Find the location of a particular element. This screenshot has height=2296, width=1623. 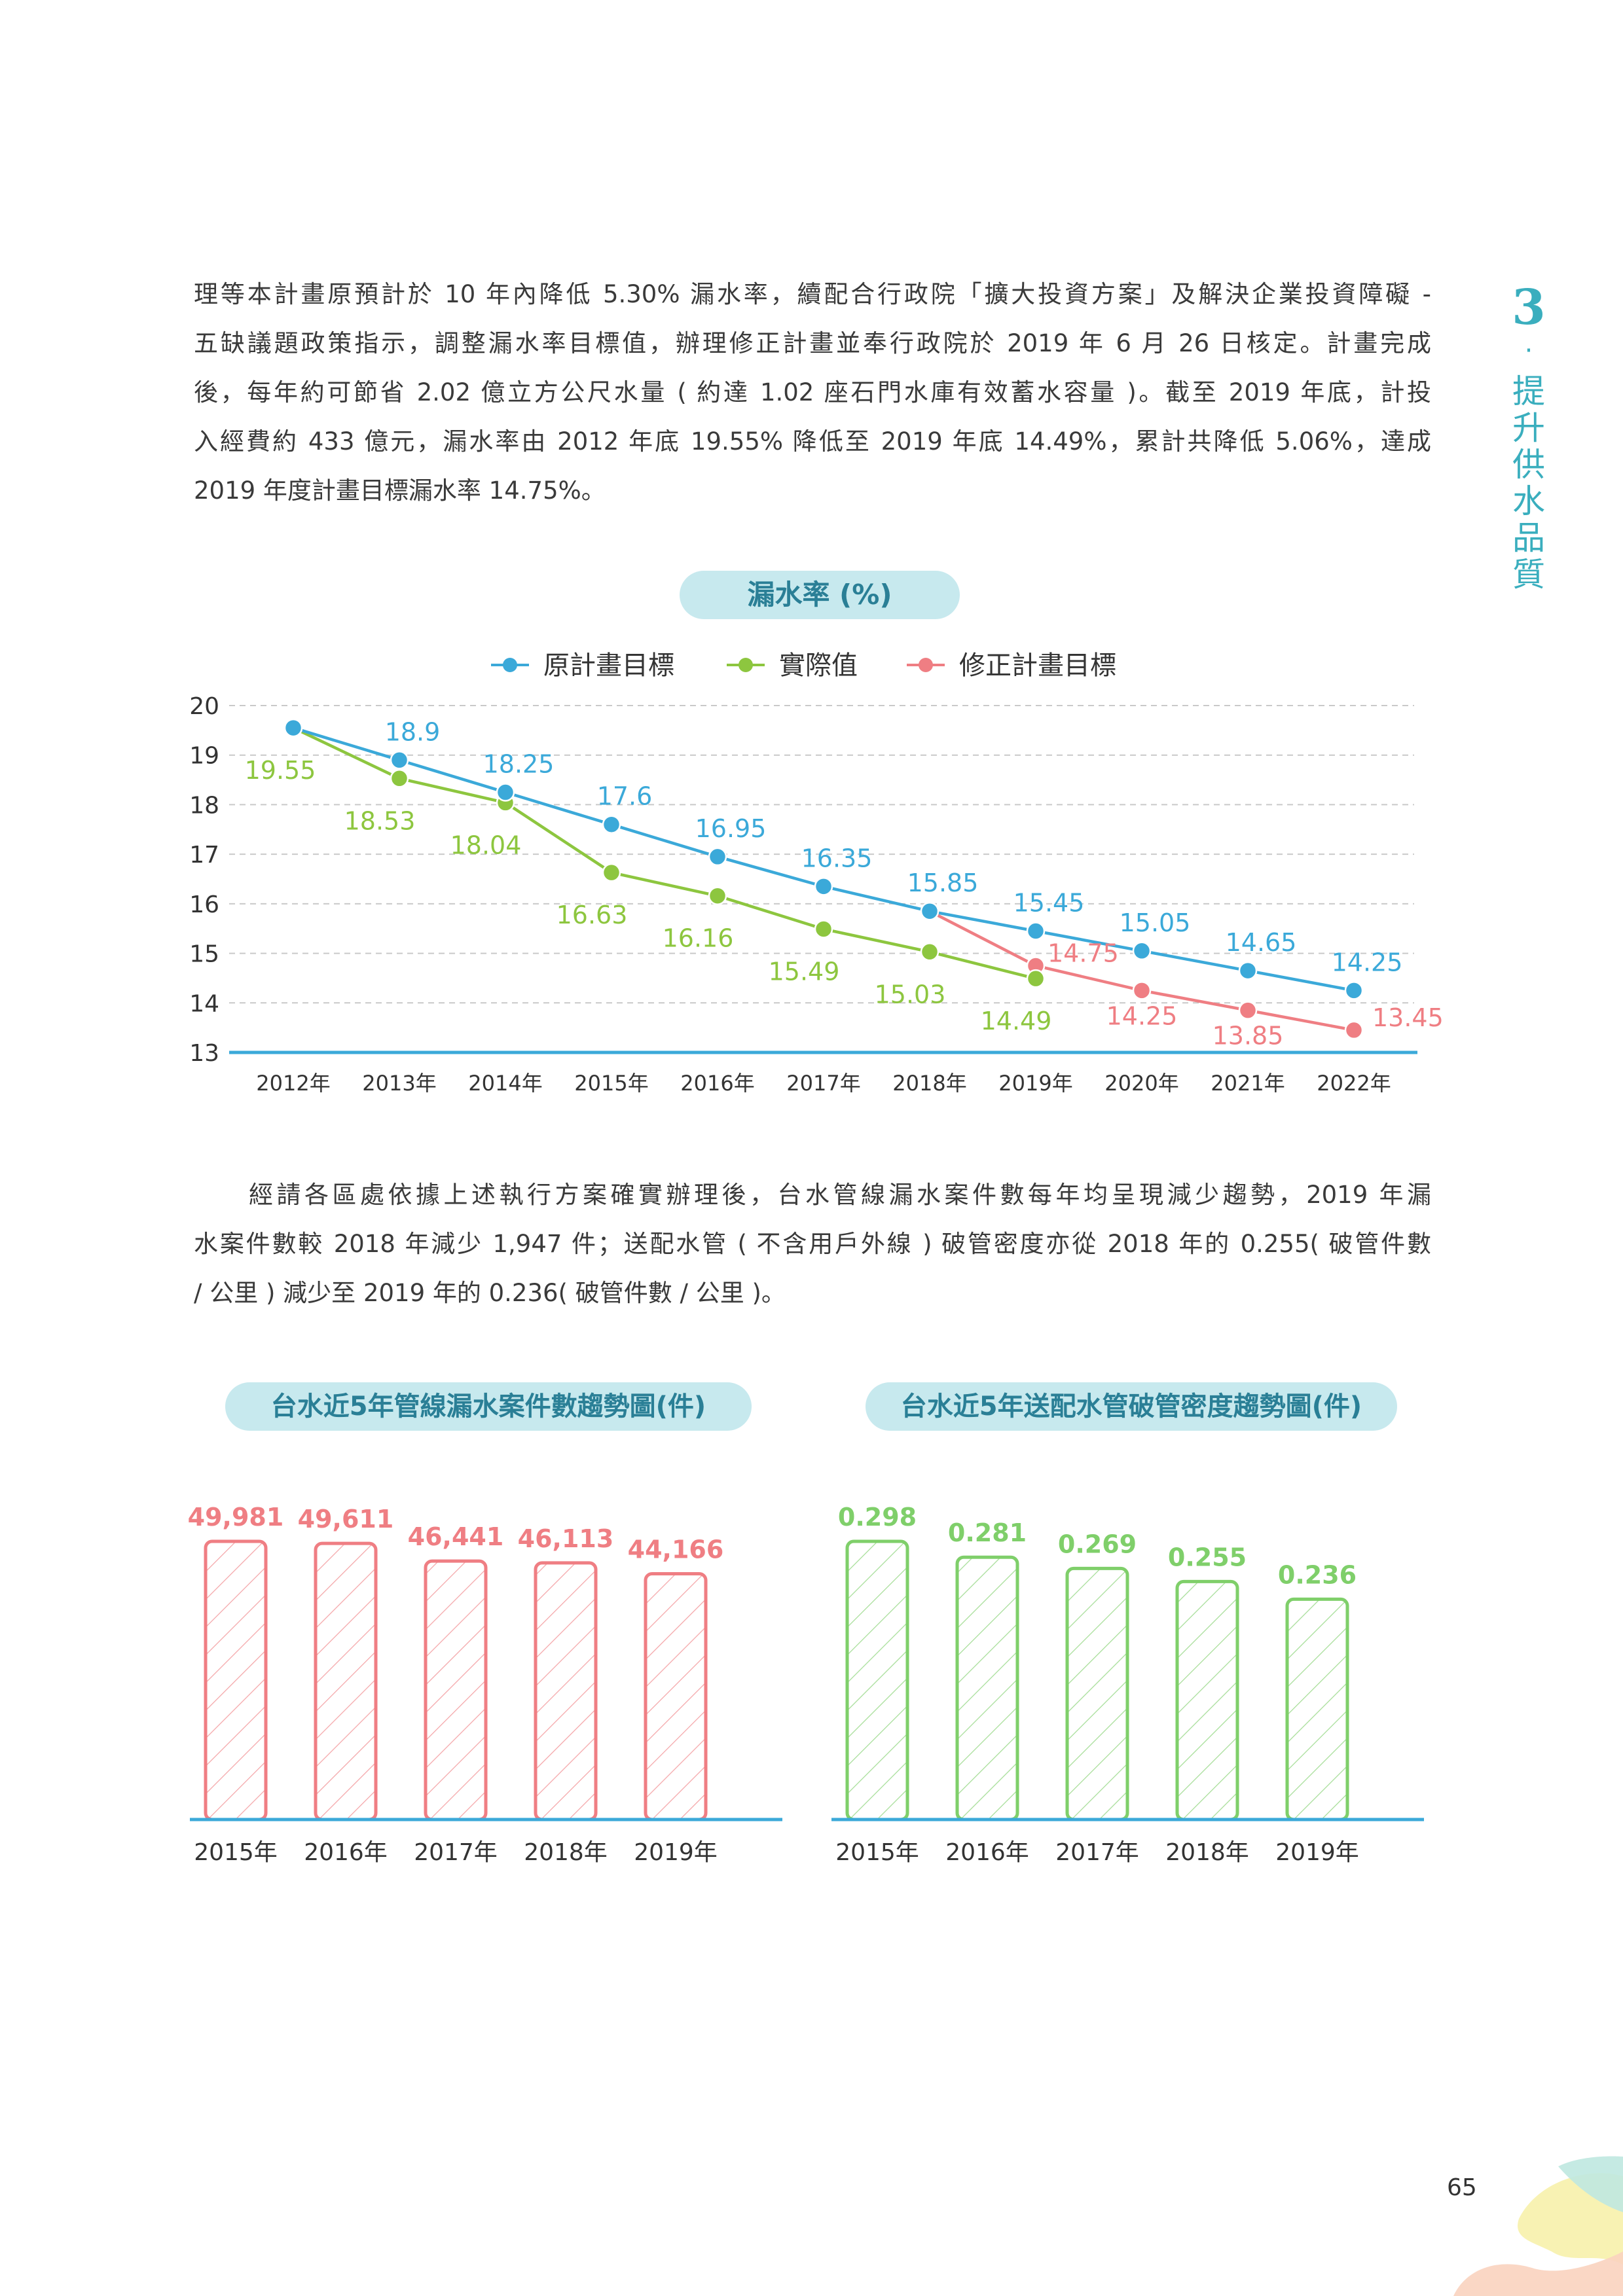

series-line-actual is located at coordinates (664, 853).